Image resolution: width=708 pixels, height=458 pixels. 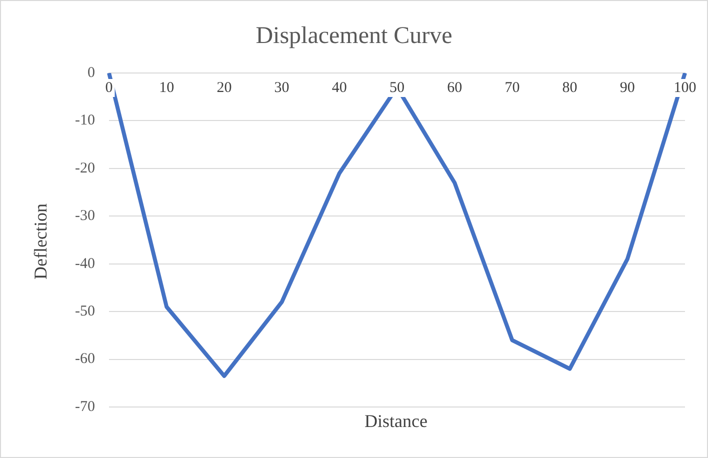 I want to click on y-tick-label: -30, so click(x=84, y=216).